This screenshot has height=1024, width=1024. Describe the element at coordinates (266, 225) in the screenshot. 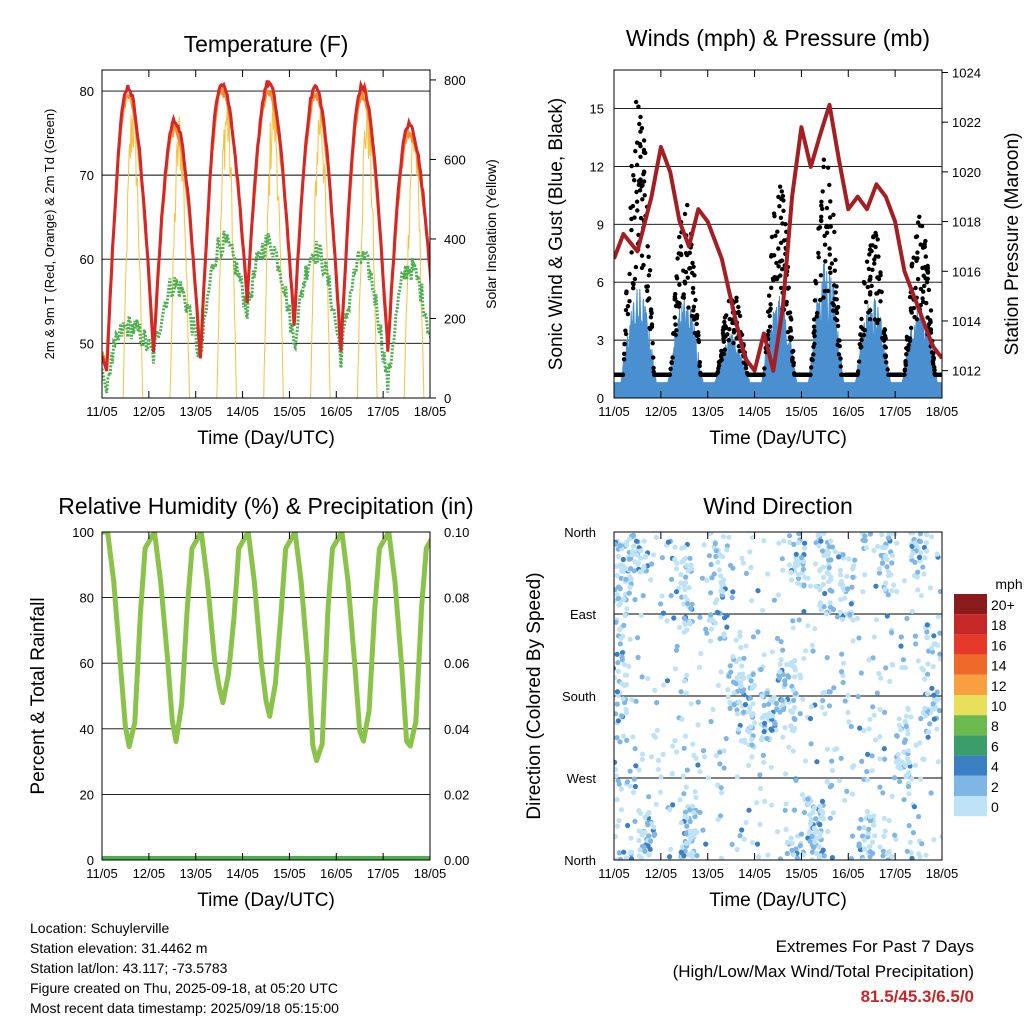

I see `temp-2m-line` at that location.